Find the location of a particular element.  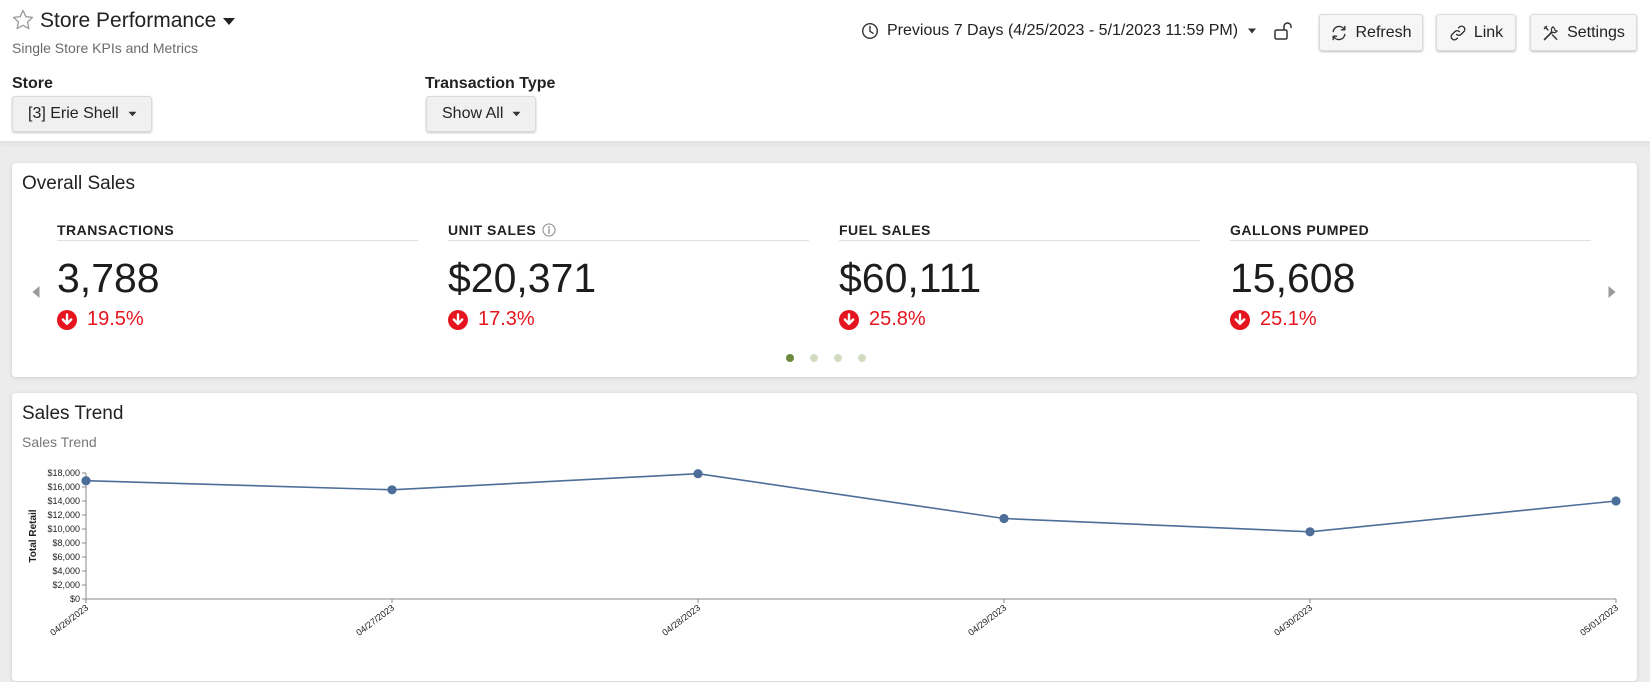

y-tick-label: $18,000 is located at coordinates (63, 473).